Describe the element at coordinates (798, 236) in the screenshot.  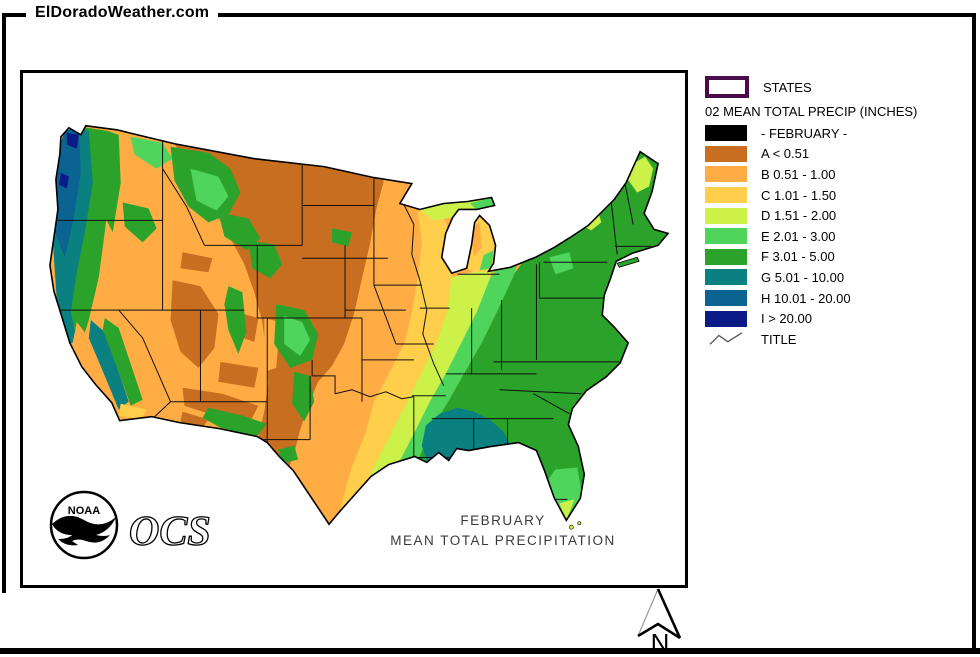
I see `legend-label: E 2.01 - 3.00` at that location.